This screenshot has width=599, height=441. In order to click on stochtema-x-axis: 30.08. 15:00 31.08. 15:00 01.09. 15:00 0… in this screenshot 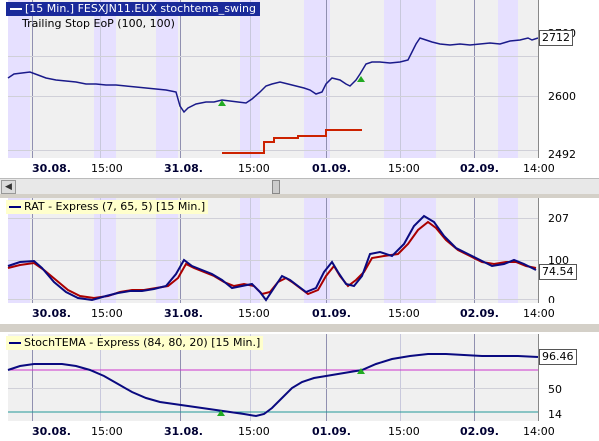, I will do `click(299, 431)`.